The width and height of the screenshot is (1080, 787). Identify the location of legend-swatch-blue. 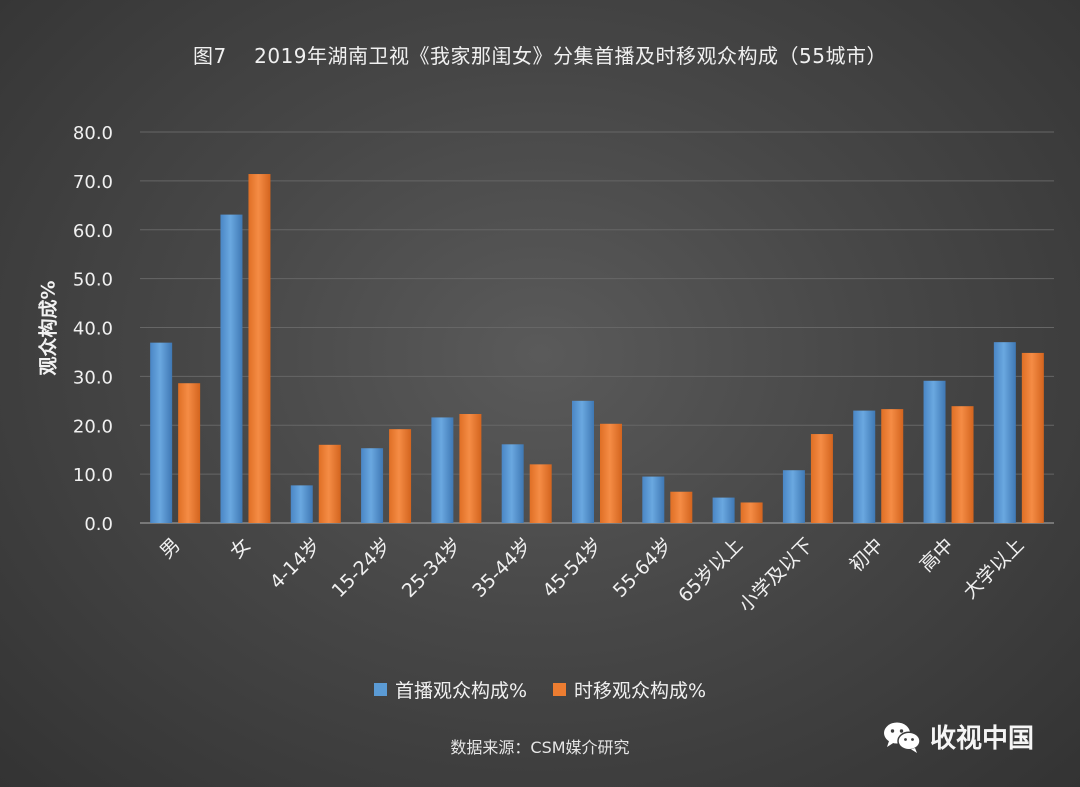
(380, 689).